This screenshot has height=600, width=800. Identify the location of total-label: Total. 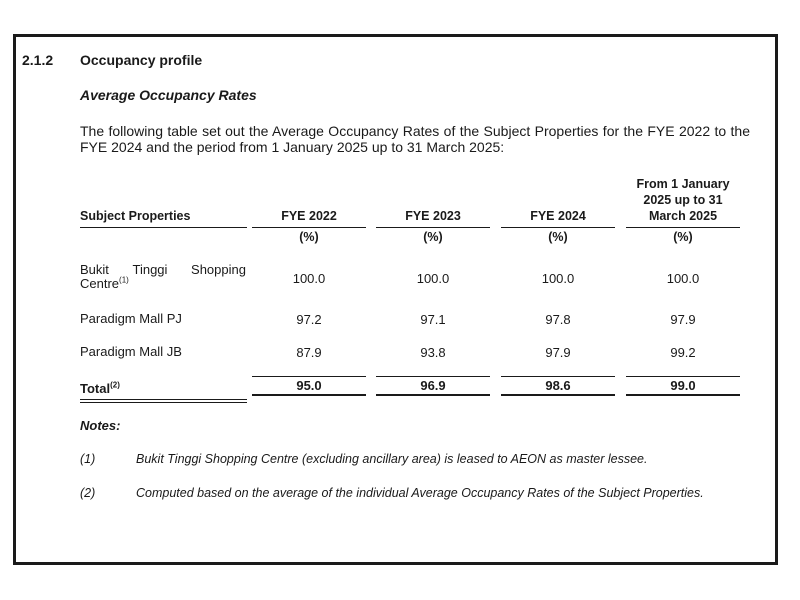
(95, 388).